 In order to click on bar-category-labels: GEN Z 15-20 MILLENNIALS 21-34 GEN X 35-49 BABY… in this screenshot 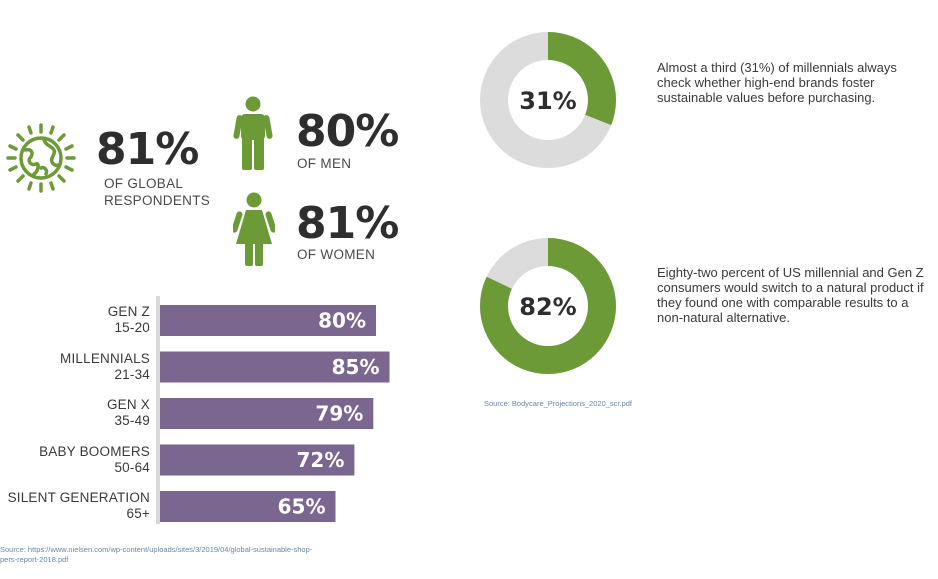, I will do `click(75, 416)`.